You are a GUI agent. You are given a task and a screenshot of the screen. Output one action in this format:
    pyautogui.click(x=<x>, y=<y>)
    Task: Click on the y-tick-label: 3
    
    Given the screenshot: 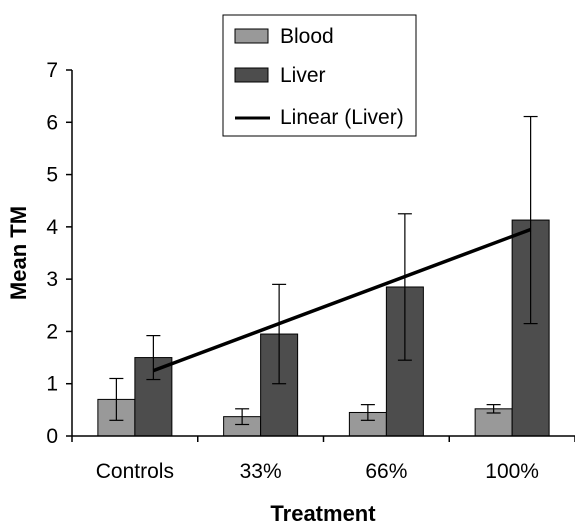 What is the action you would take?
    pyautogui.click(x=52, y=279)
    